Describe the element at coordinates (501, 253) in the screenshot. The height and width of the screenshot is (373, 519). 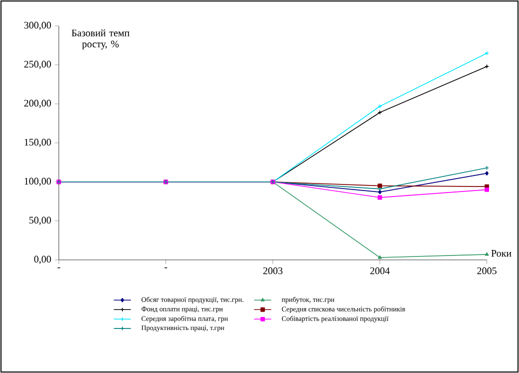
I see `x-axis-title: Роки` at that location.